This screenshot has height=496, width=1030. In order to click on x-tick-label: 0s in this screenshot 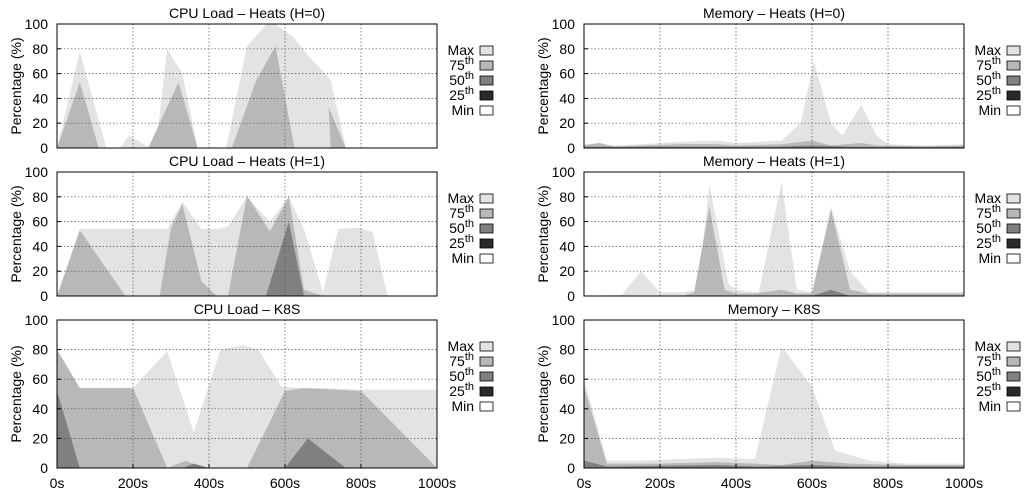, I will do `click(57, 483)`.